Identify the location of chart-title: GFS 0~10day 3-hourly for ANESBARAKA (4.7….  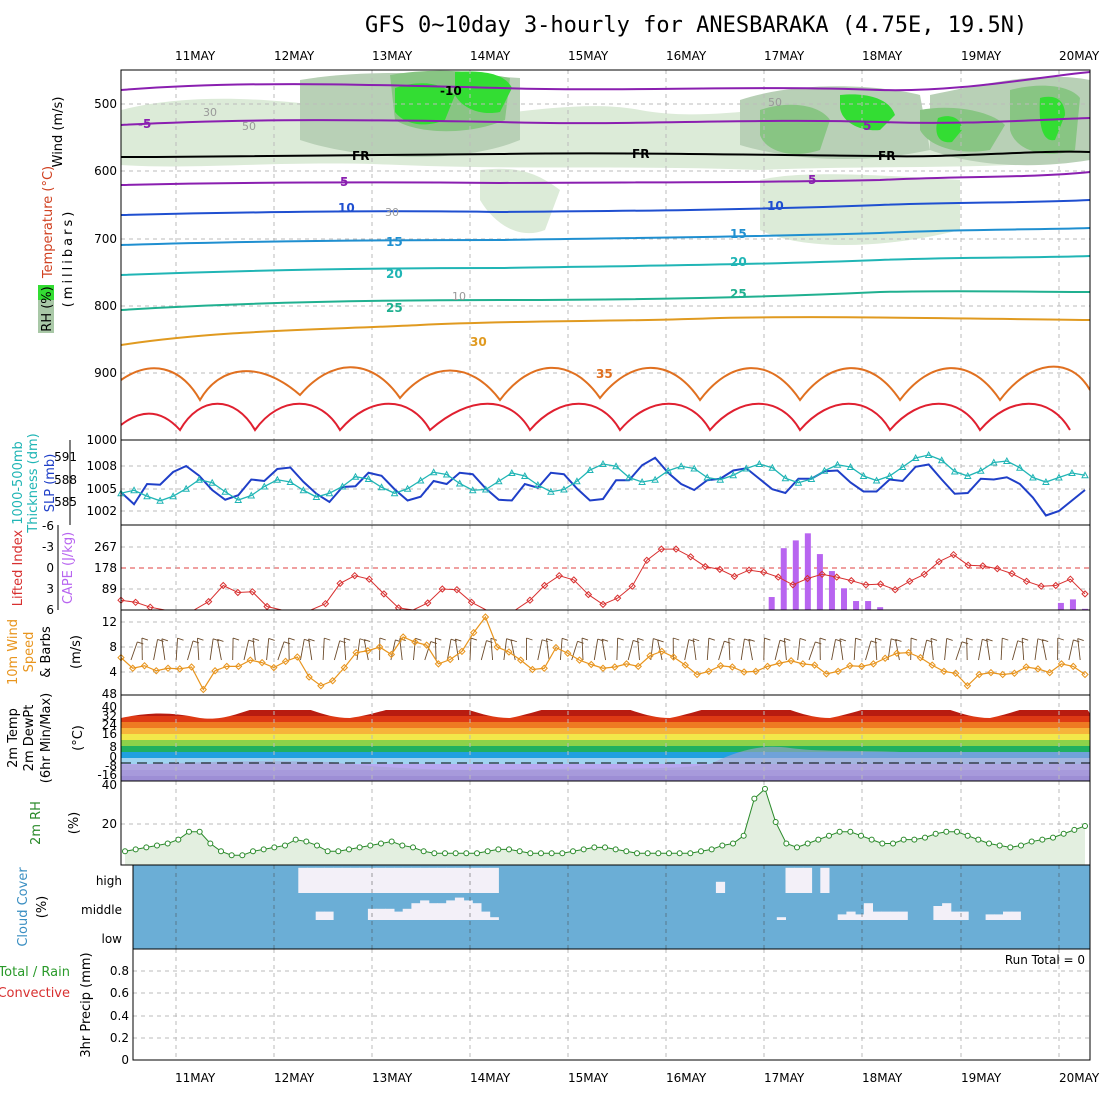
(696, 25).